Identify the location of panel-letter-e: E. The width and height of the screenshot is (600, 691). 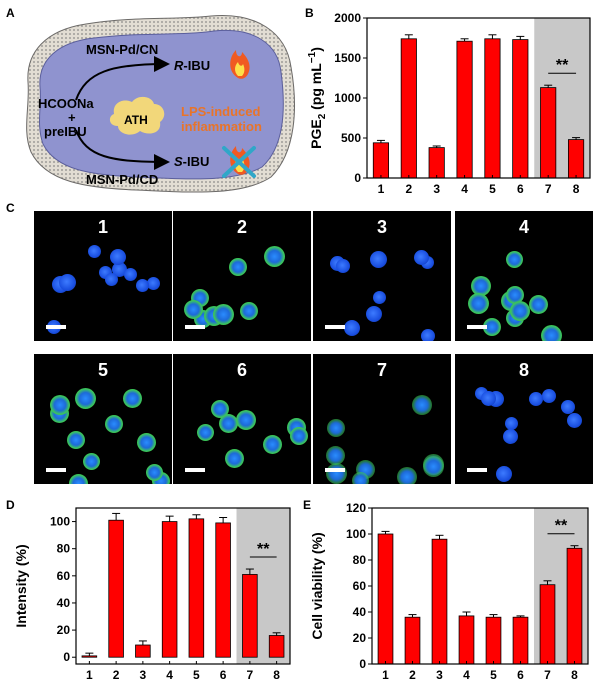
(307, 505).